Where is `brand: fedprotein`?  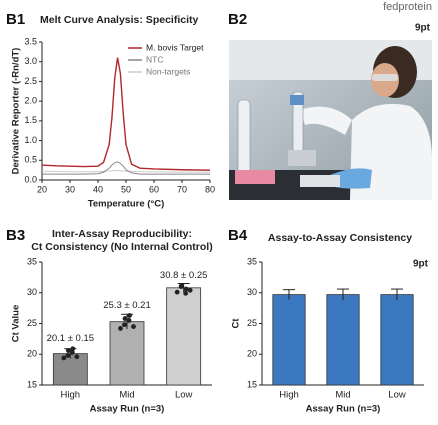
brand: fedprotein is located at coordinates (407, 7).